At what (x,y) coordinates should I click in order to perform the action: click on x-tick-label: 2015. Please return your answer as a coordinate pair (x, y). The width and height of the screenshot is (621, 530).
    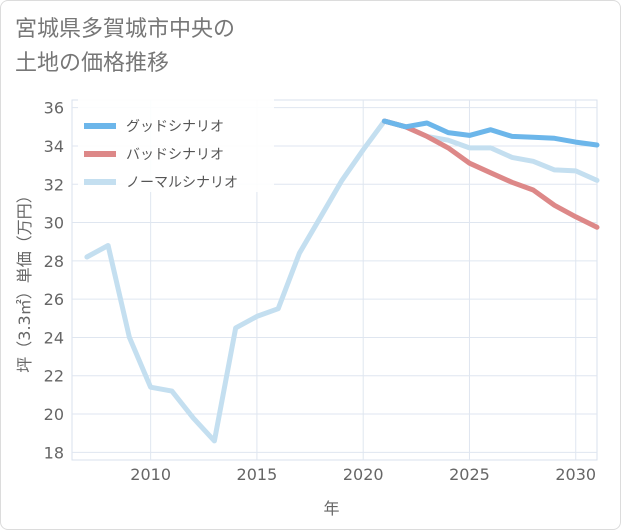
    Looking at the image, I should click on (257, 474).